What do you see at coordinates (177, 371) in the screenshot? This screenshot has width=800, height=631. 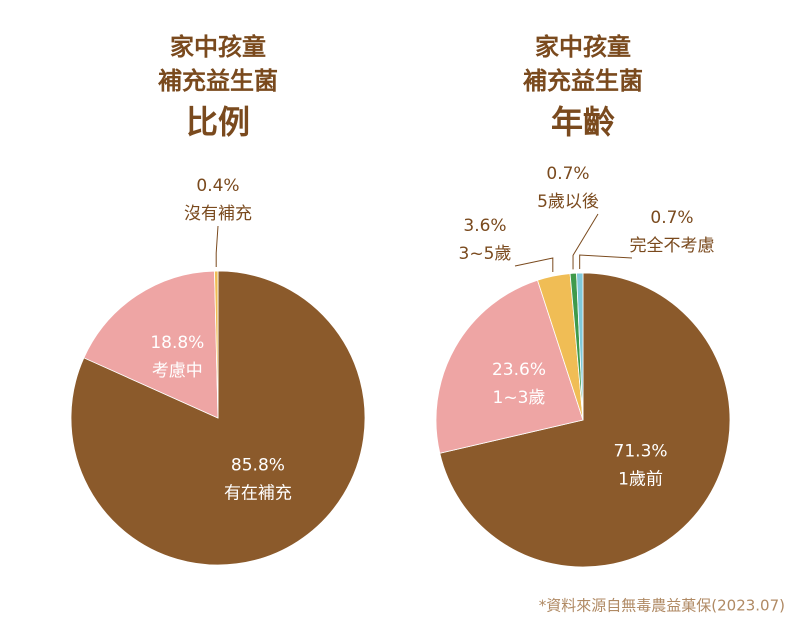 I see `category-label: 考慮中` at bounding box center [177, 371].